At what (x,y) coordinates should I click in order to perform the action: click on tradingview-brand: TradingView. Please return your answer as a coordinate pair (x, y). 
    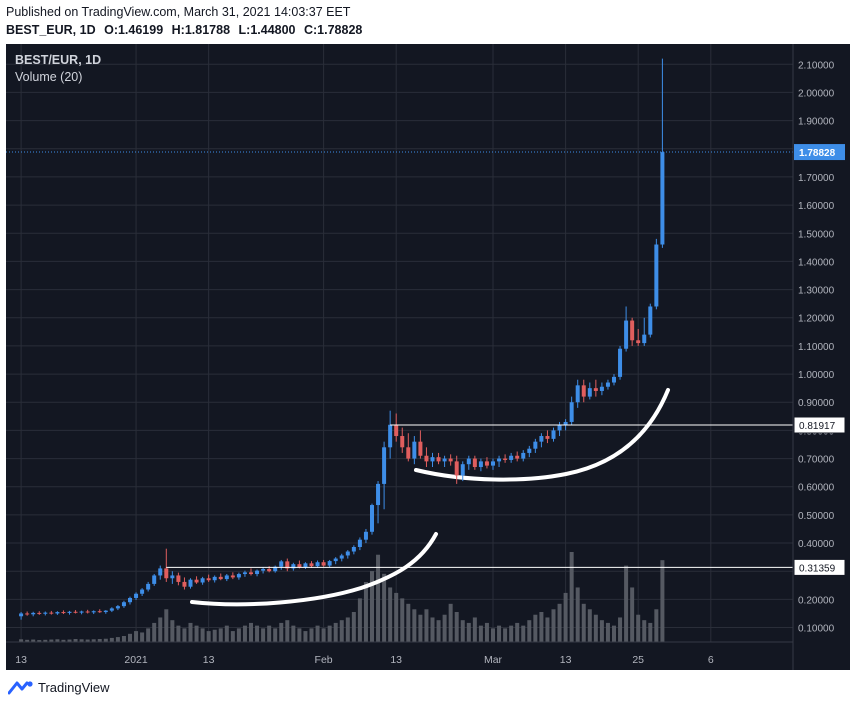
    Looking at the image, I should click on (74, 687).